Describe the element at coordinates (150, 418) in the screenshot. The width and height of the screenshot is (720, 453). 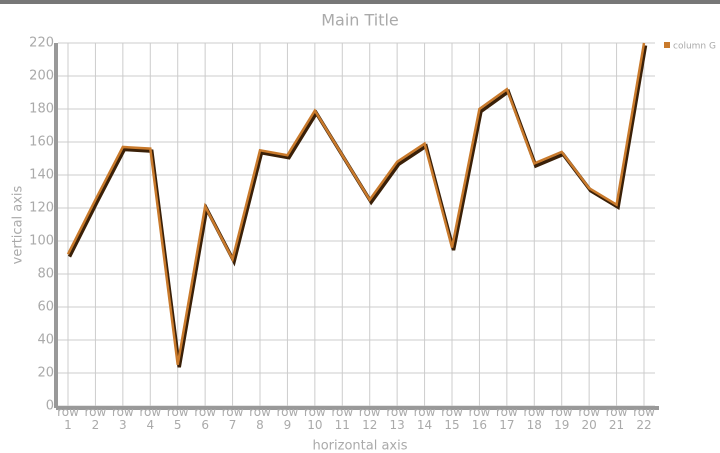
I see `x-tick-label: row 4` at that location.